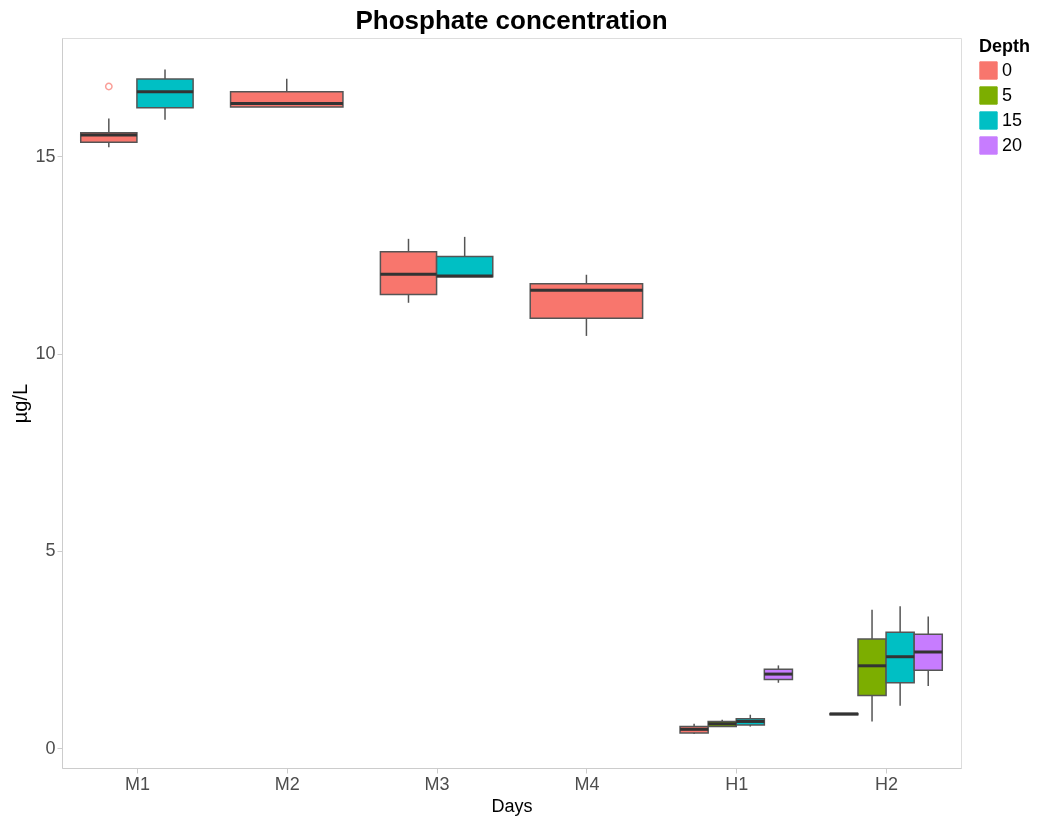 The image size is (1048, 833). What do you see at coordinates (1004, 46) in the screenshot?
I see `legend-title: Depth` at bounding box center [1004, 46].